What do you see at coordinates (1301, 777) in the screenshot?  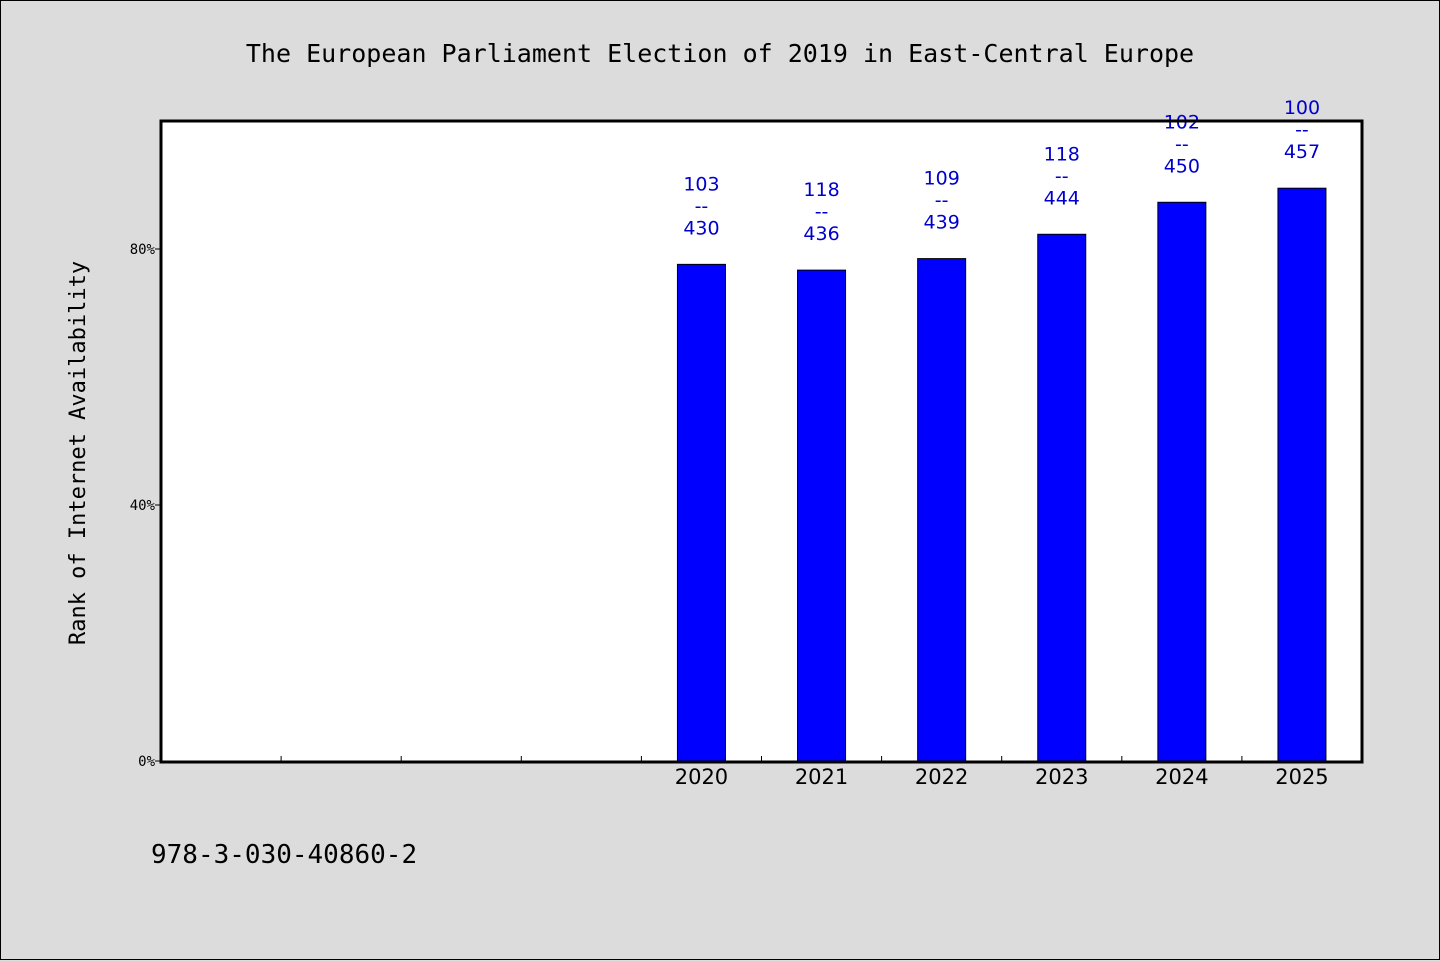 I see `x-tick-label: 2025` at bounding box center [1301, 777].